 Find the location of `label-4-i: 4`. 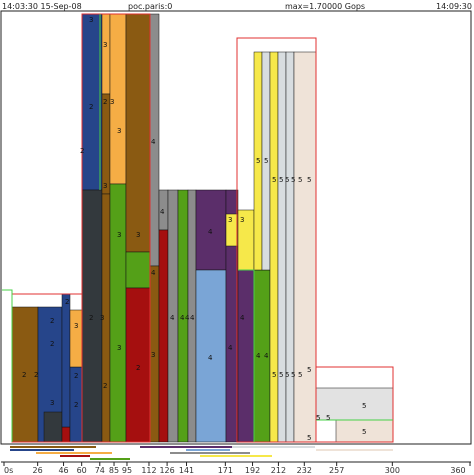

label-4-i: 4 is located at coordinates (210, 358).